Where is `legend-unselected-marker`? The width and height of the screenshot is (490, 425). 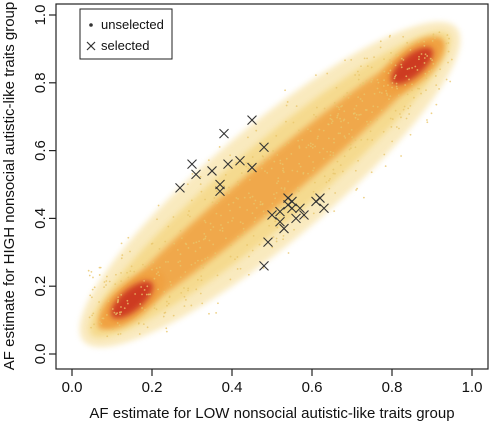
legend-unselected-marker is located at coordinates (91, 25).